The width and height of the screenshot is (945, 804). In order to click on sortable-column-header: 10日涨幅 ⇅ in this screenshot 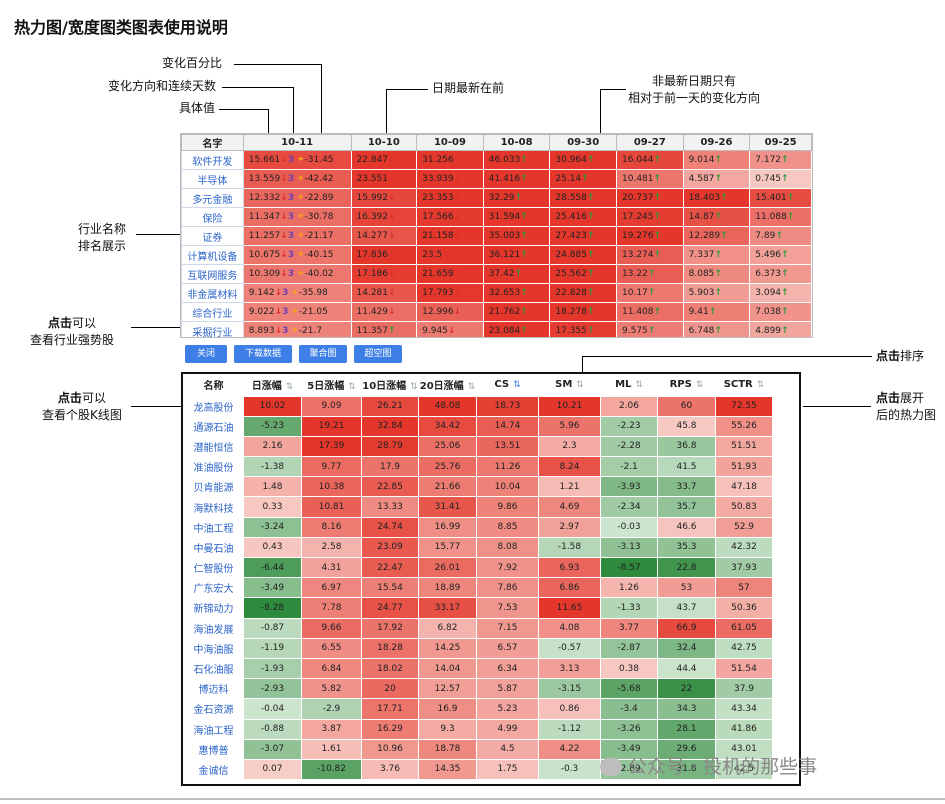, I will do `click(390, 385)`.